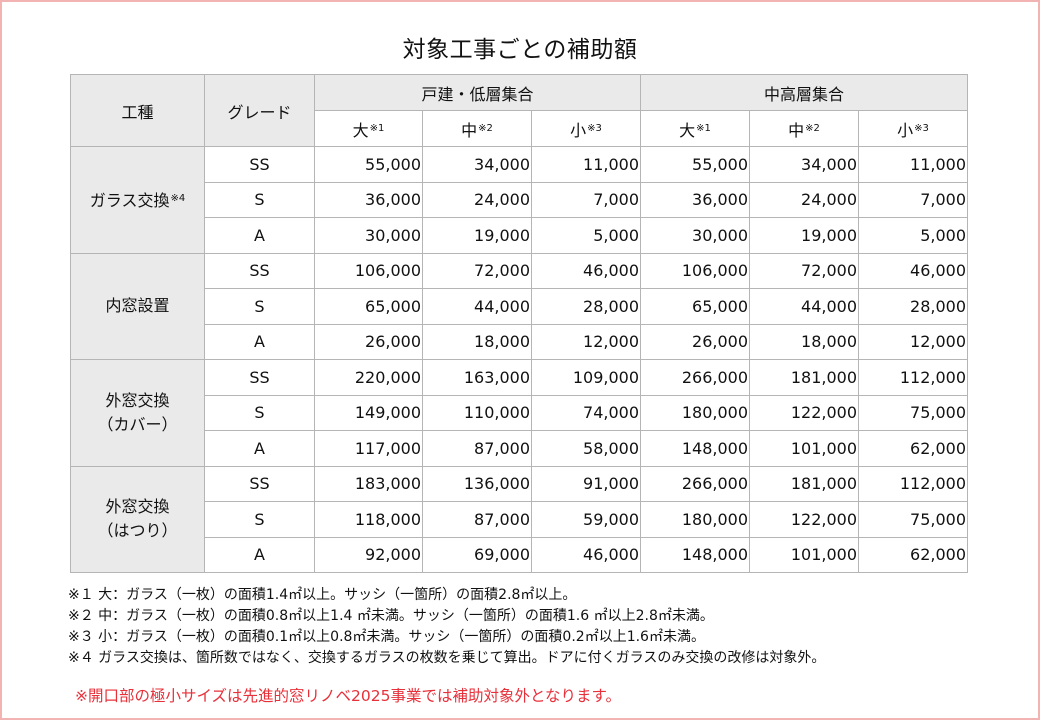  I want to click on amount-cell: 136,000, so click(477, 483).